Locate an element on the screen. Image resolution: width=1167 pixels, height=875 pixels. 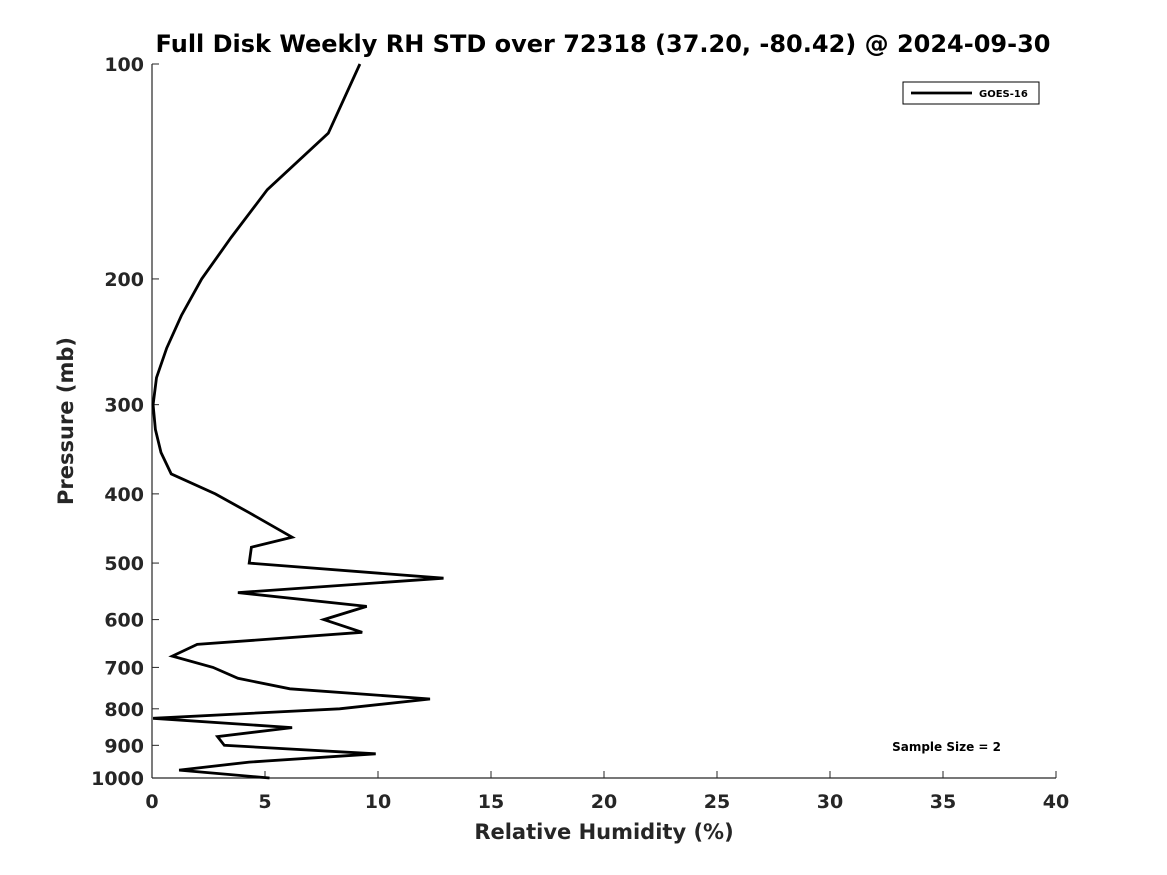
y-axis-label: Pressure (mb) is located at coordinates (66, 421).